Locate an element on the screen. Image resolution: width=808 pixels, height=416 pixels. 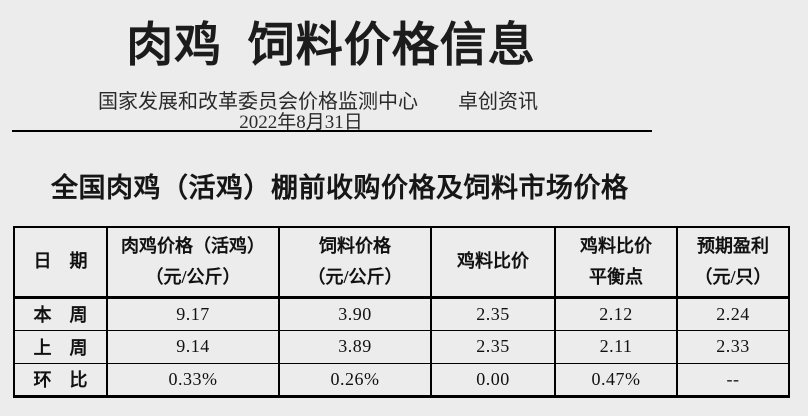
col-header-expected-profit: 预期盈利 （元/只） is located at coordinates (733, 262).